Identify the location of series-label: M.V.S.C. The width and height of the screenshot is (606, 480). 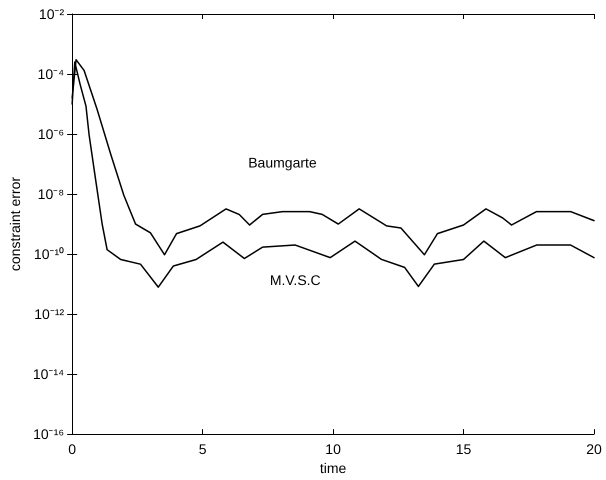
(295, 280).